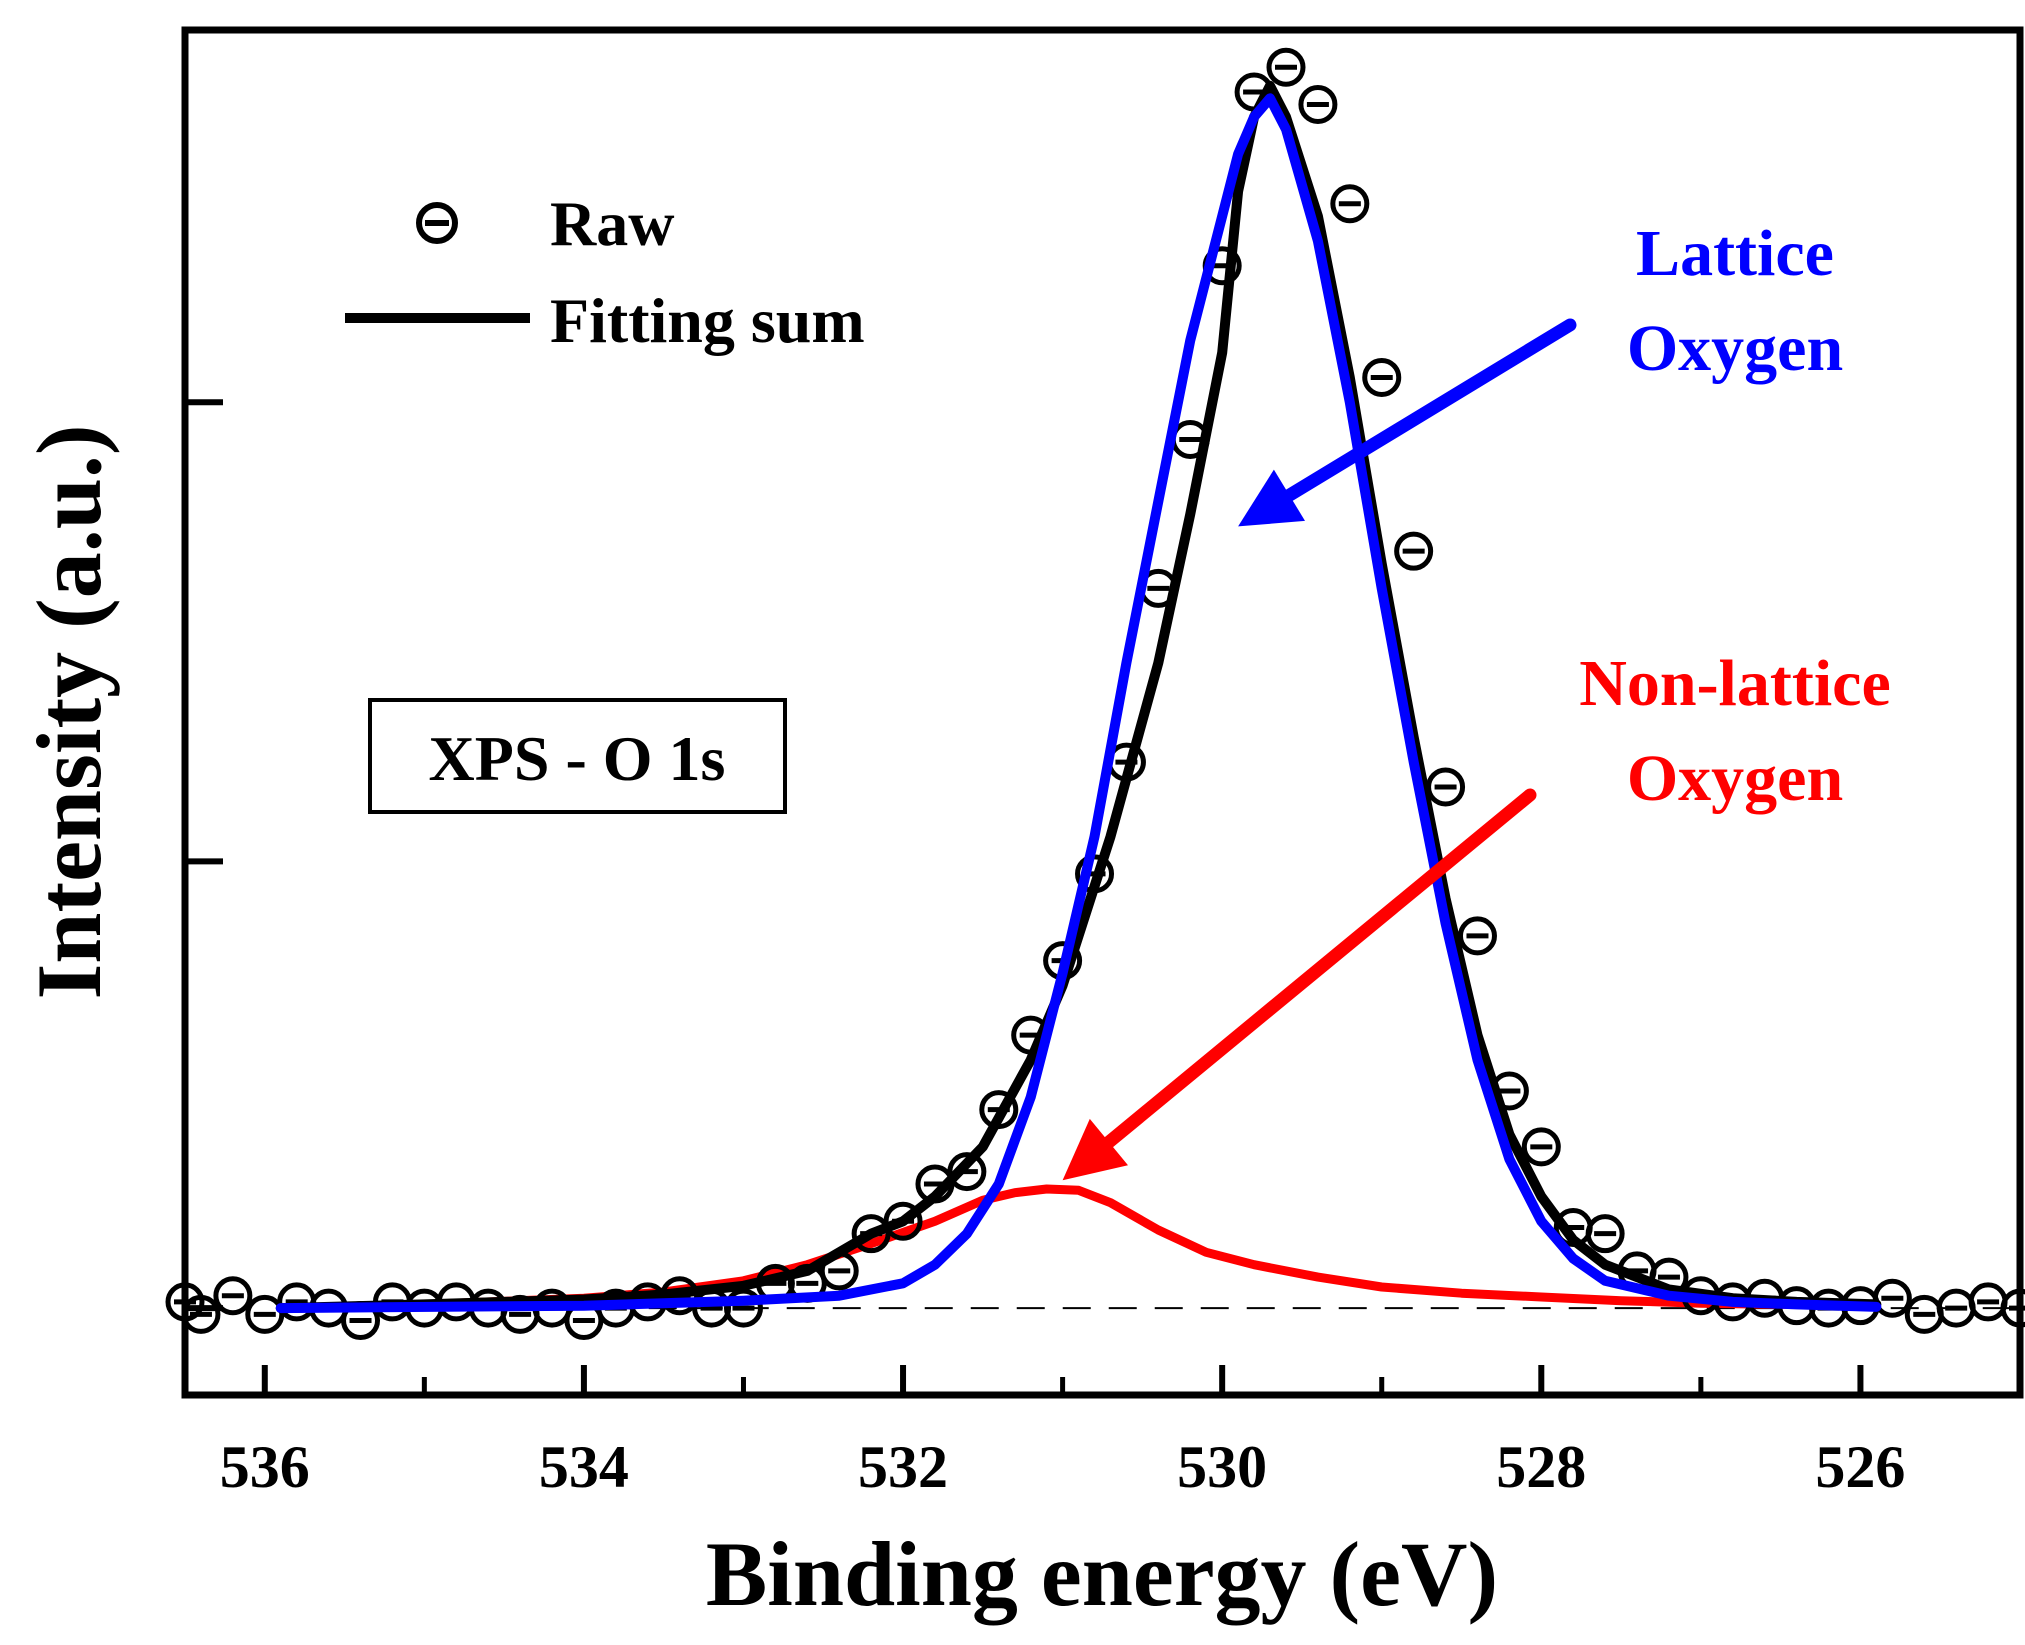  I want to click on x-tick-label: 526, so click(1860, 1467).